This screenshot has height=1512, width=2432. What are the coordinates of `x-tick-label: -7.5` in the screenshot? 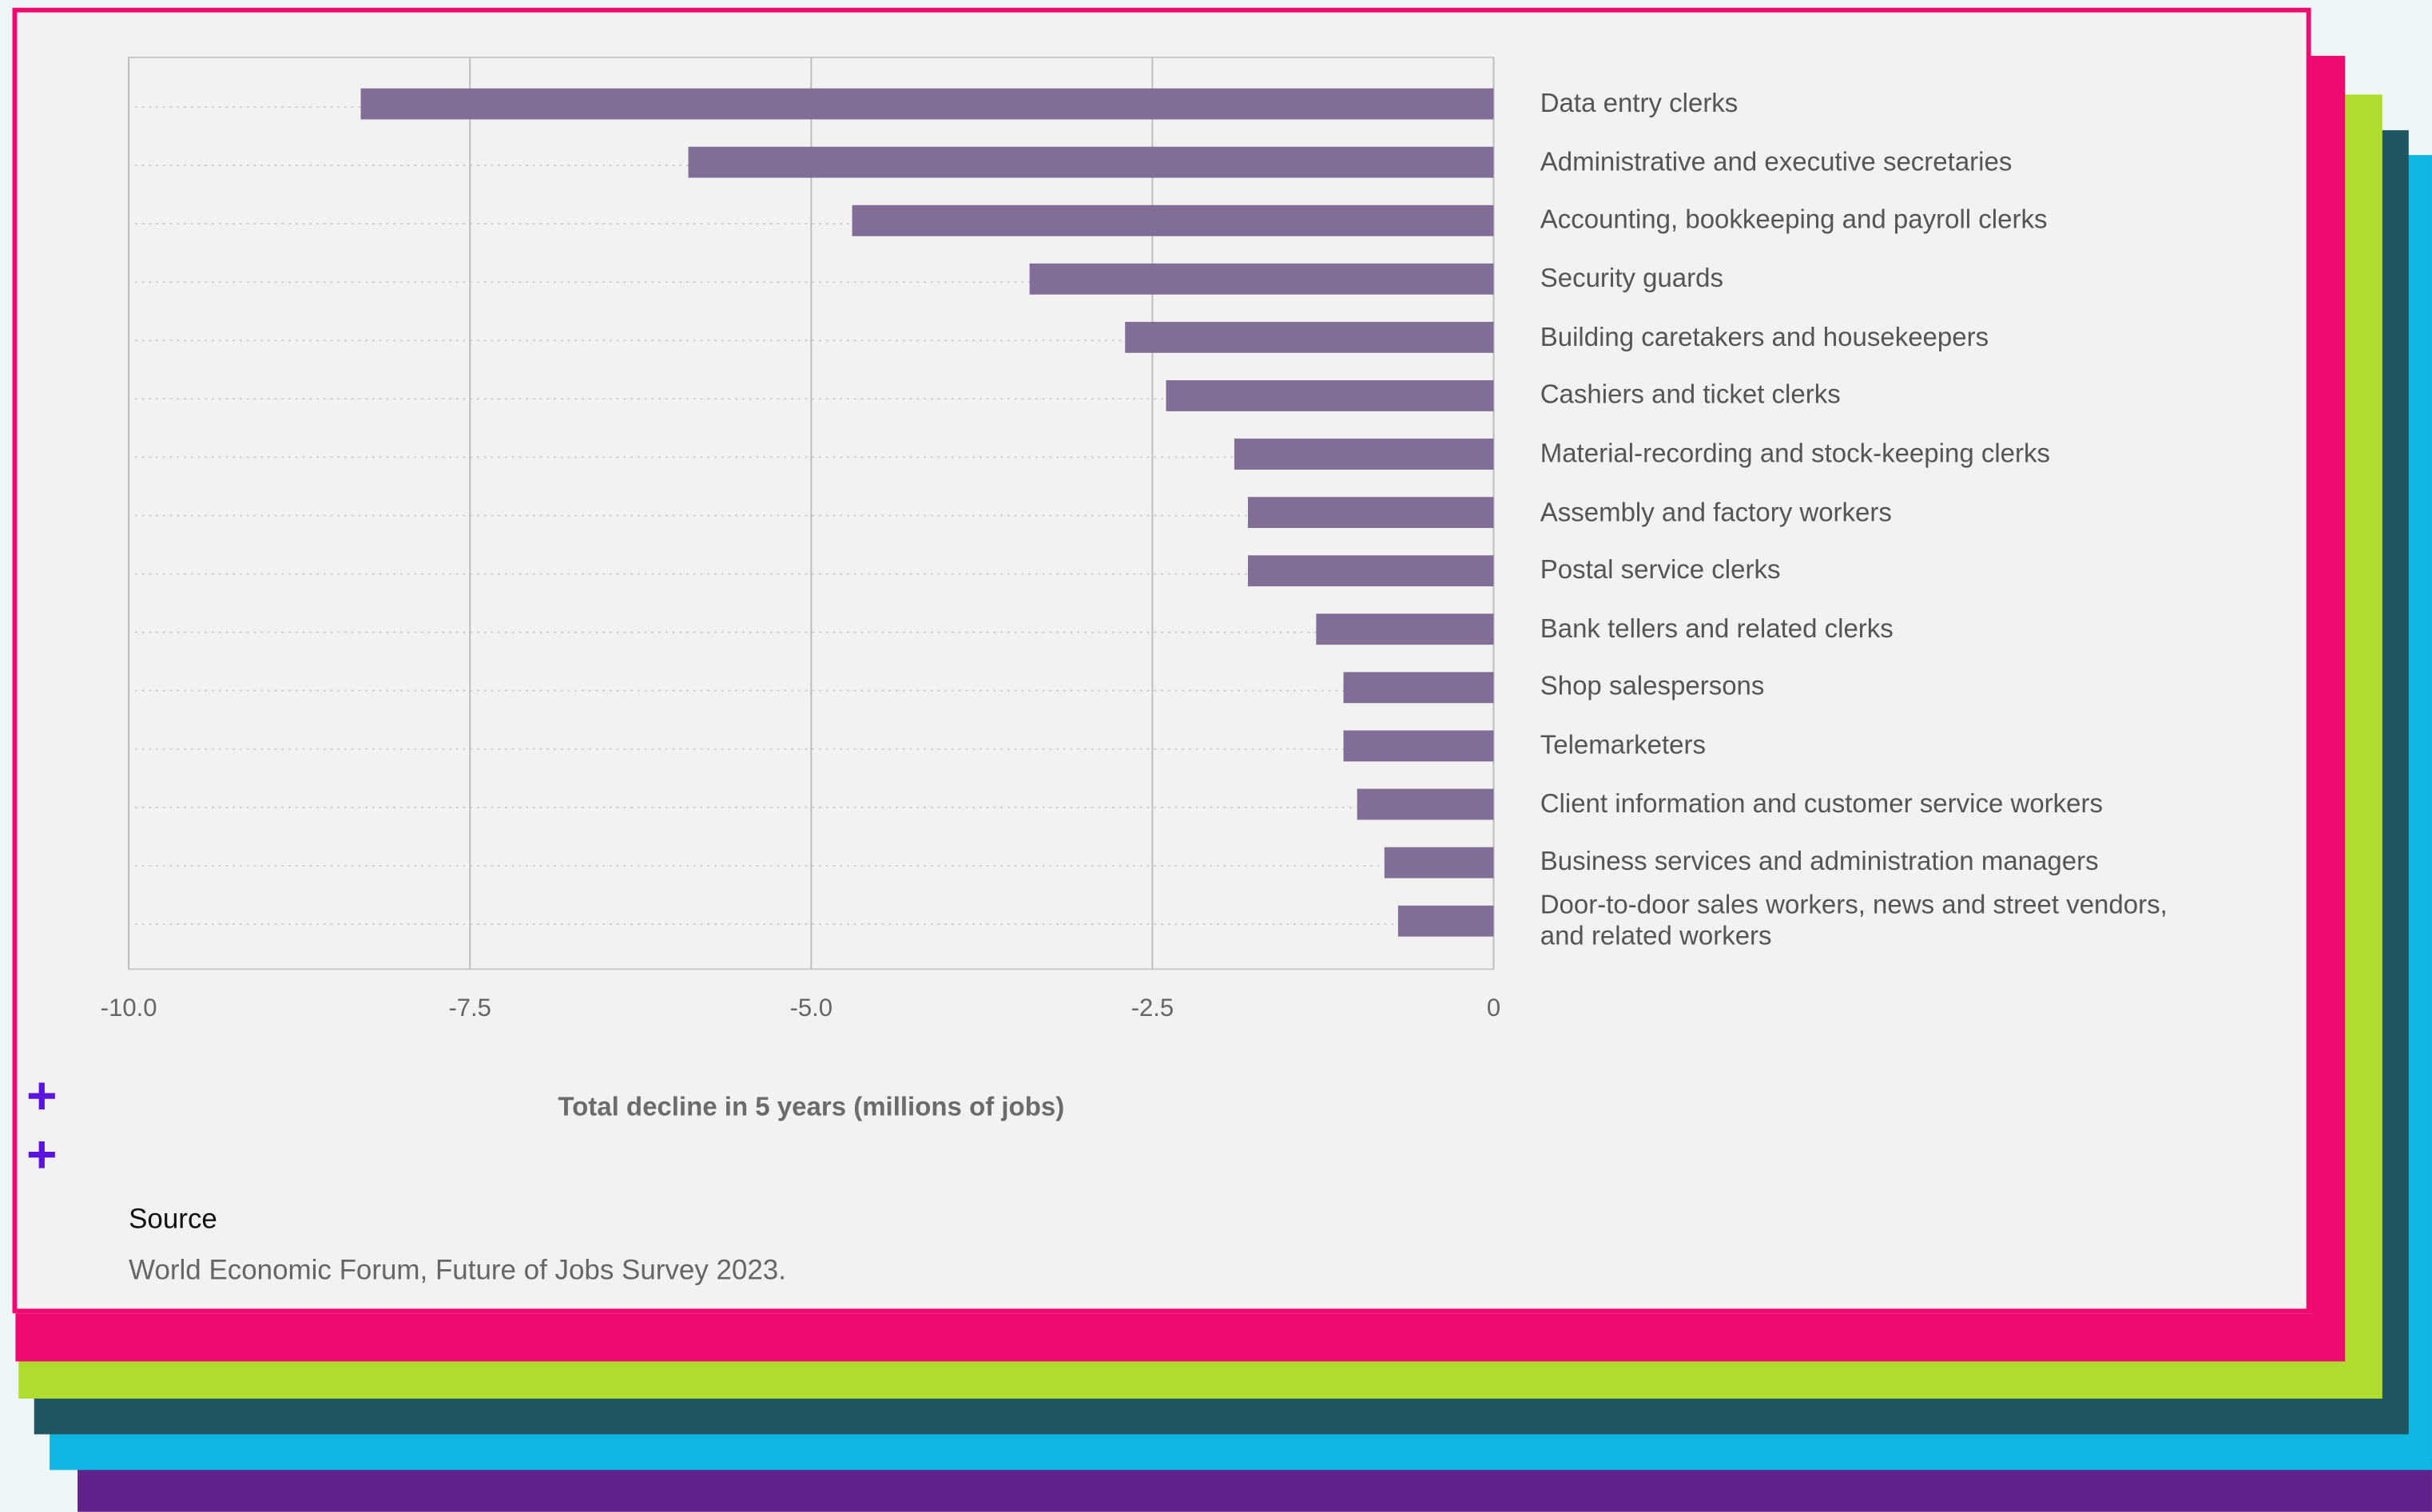 It's located at (469, 1008).